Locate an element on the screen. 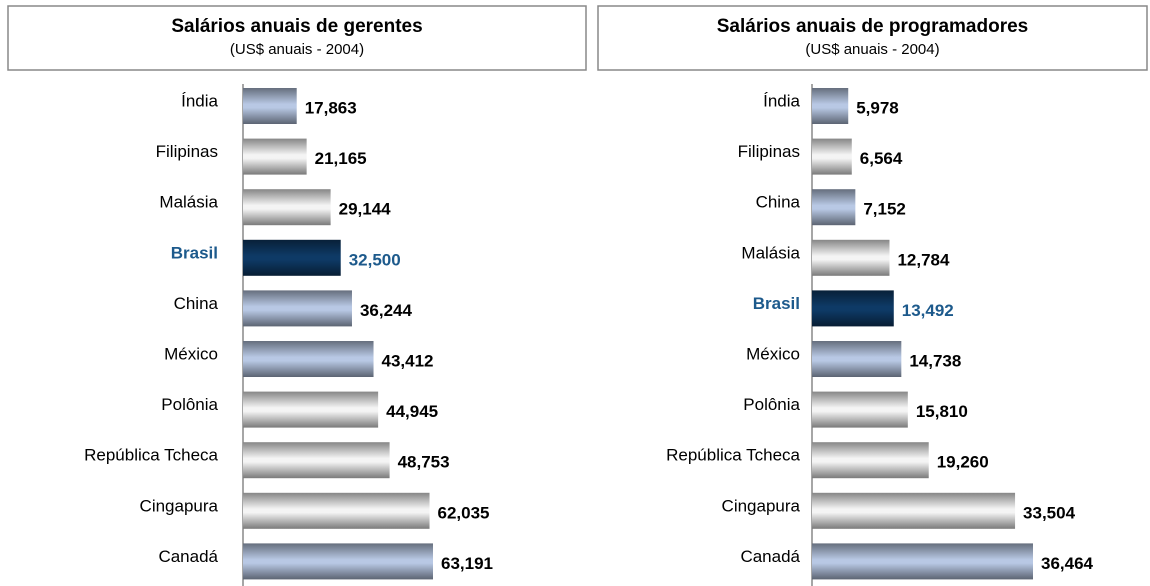 The height and width of the screenshot is (586, 1150). value-label: 63,191 is located at coordinates (467, 563).